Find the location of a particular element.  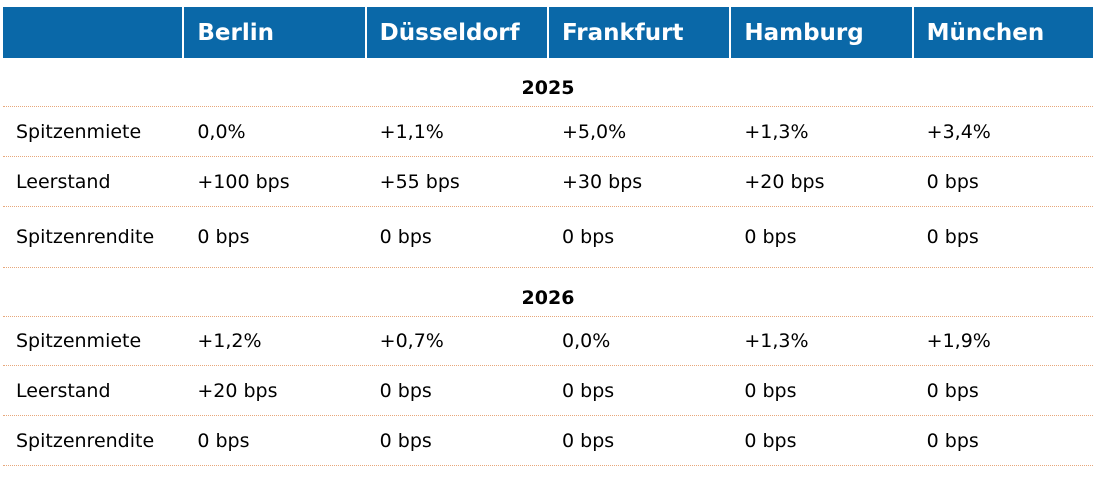

table-cell: +100 bps is located at coordinates (243, 181).